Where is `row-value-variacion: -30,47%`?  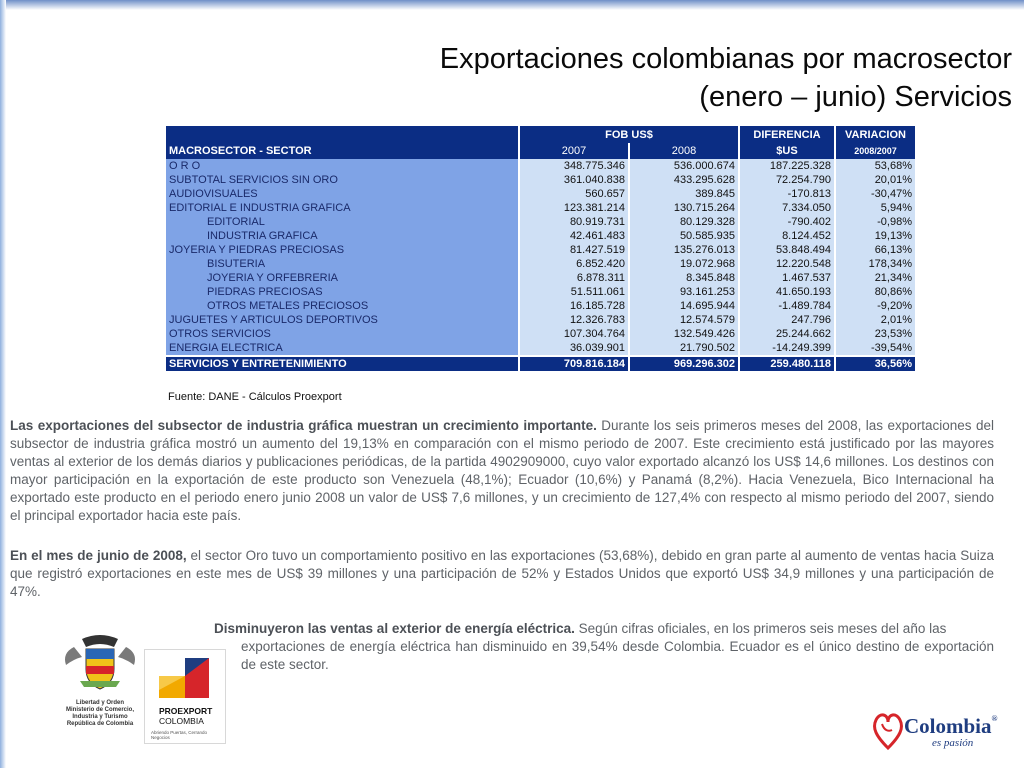
row-value-variacion: -30,47% is located at coordinates (875, 194).